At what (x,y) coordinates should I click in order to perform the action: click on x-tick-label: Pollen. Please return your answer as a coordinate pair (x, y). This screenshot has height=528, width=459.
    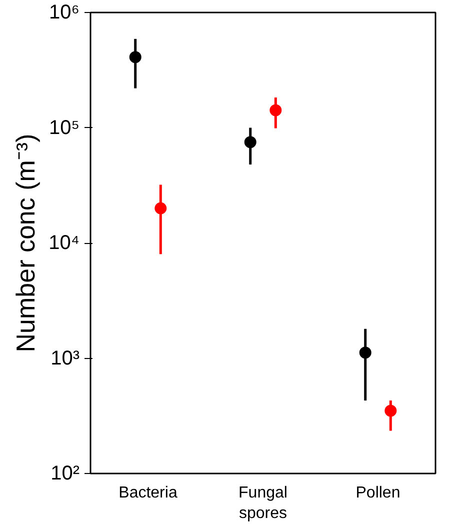
    Looking at the image, I should click on (378, 493).